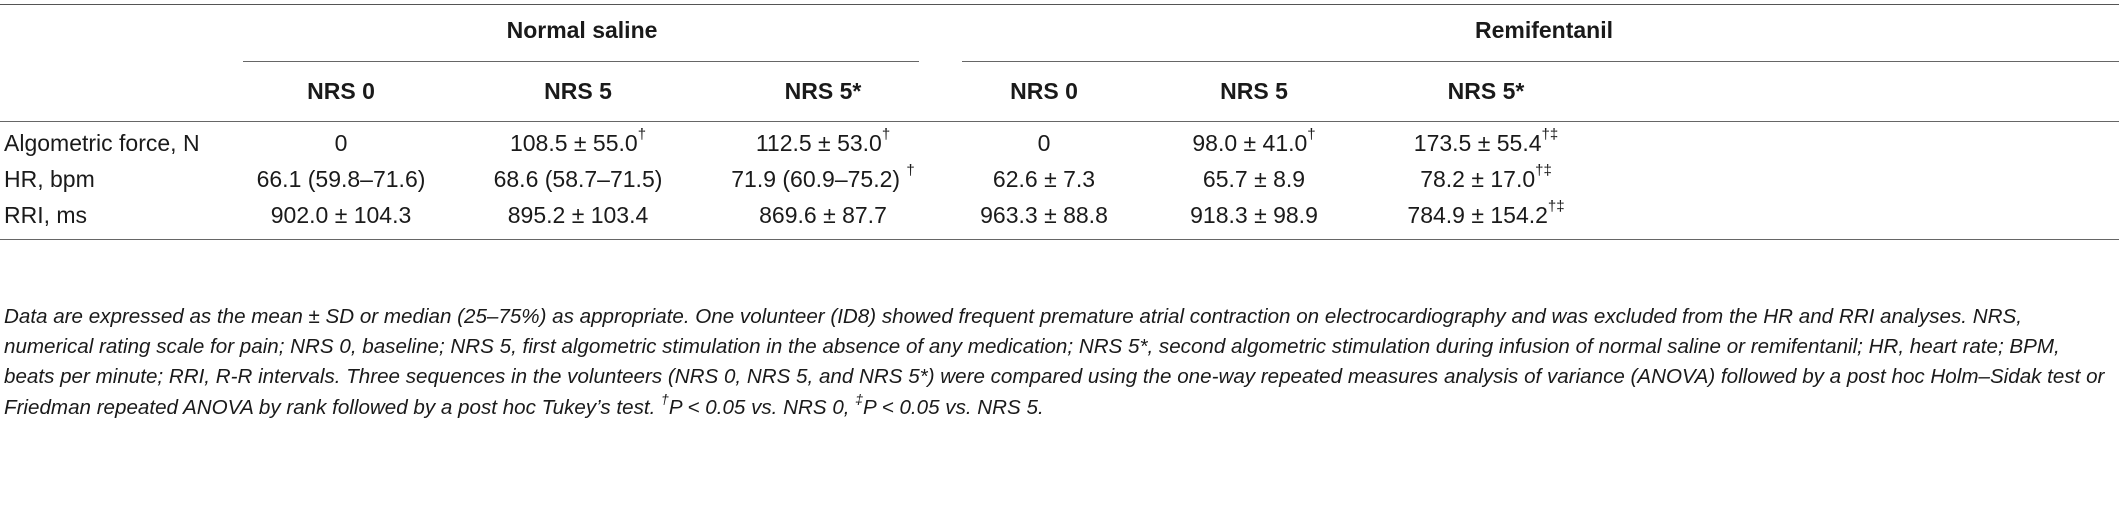 The image size is (2119, 522). Describe the element at coordinates (1044, 179) in the screenshot. I see `table-cell: 62.6 ± 7.3` at that location.